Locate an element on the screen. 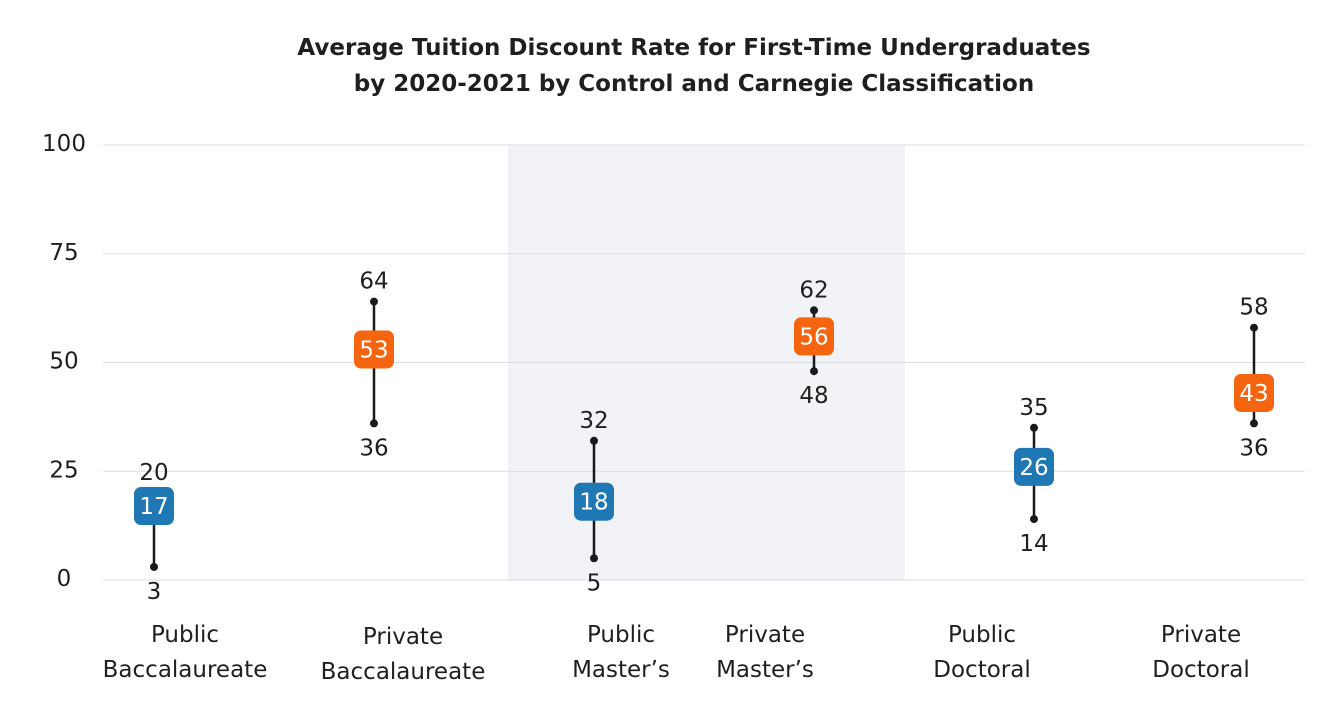  range-mark-1: 64 36 53 is located at coordinates (374, 365).